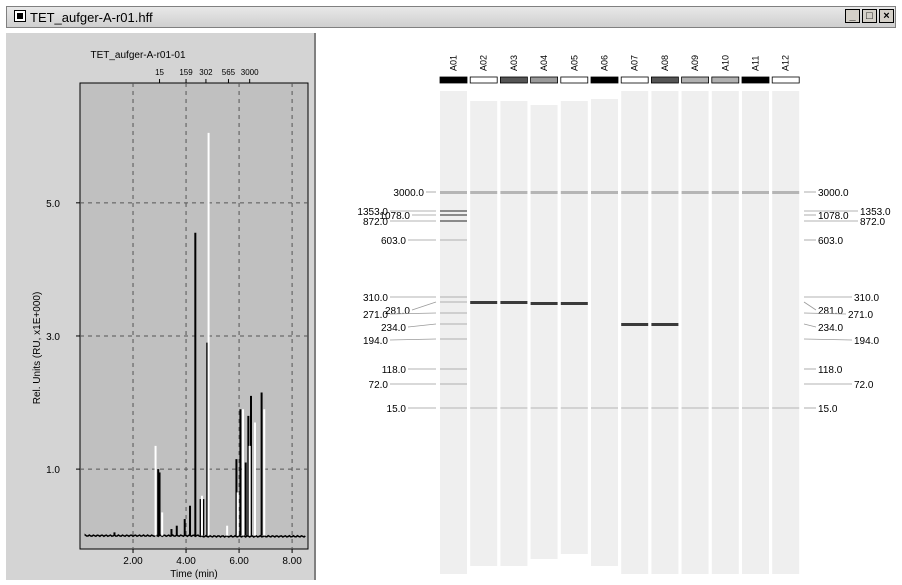 The width and height of the screenshot is (902, 585). Describe the element at coordinates (397, 311) in the screenshot. I see `ladder-label-left: 281.0` at that location.